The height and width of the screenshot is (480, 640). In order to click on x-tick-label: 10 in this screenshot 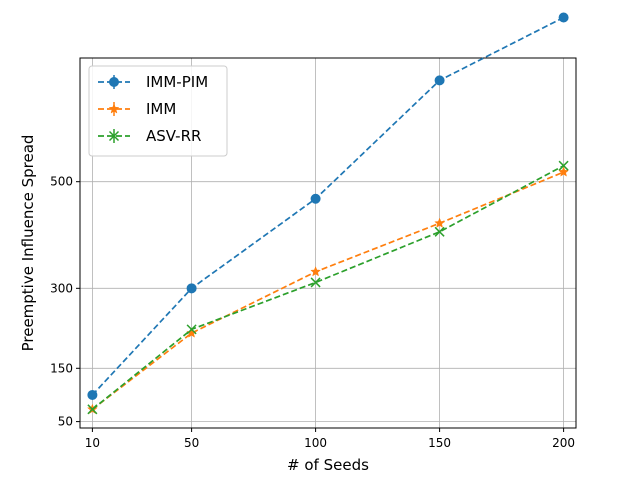, I will do `click(92, 443)`.